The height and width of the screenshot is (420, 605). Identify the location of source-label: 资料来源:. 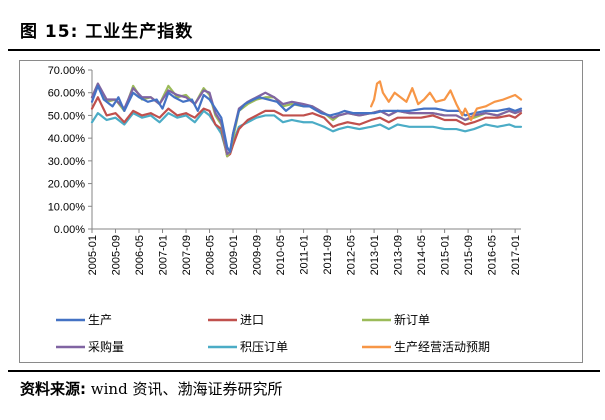
(53, 389).